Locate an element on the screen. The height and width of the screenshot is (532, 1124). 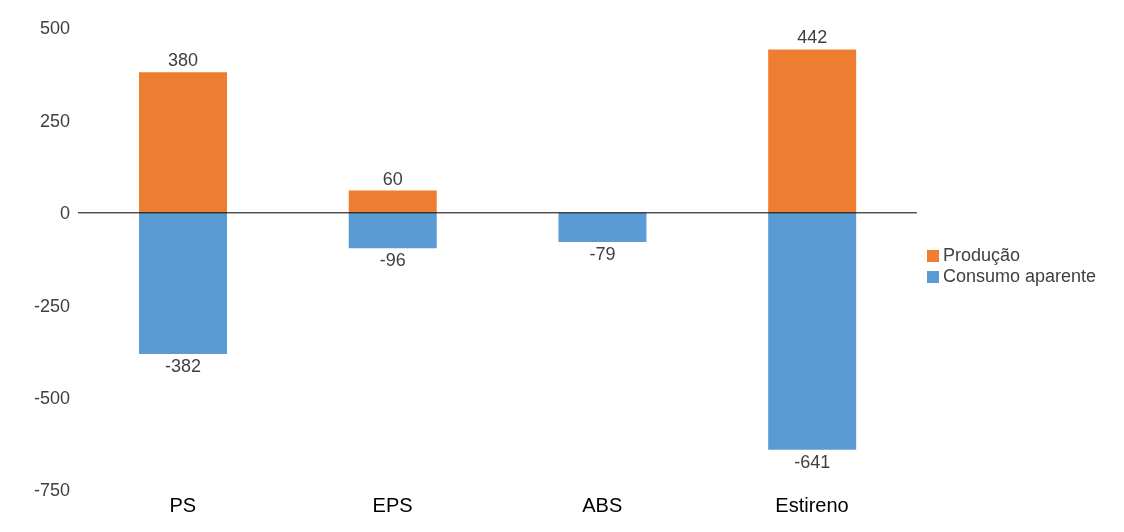
y-tick-label: -500 is located at coordinates (51, 397).